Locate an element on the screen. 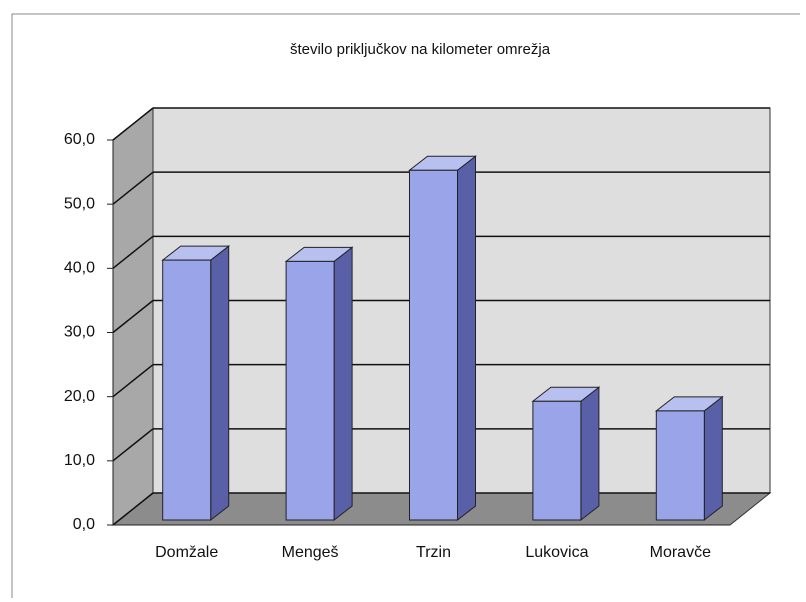  y-tick-label: 30,0 is located at coordinates (79, 332).